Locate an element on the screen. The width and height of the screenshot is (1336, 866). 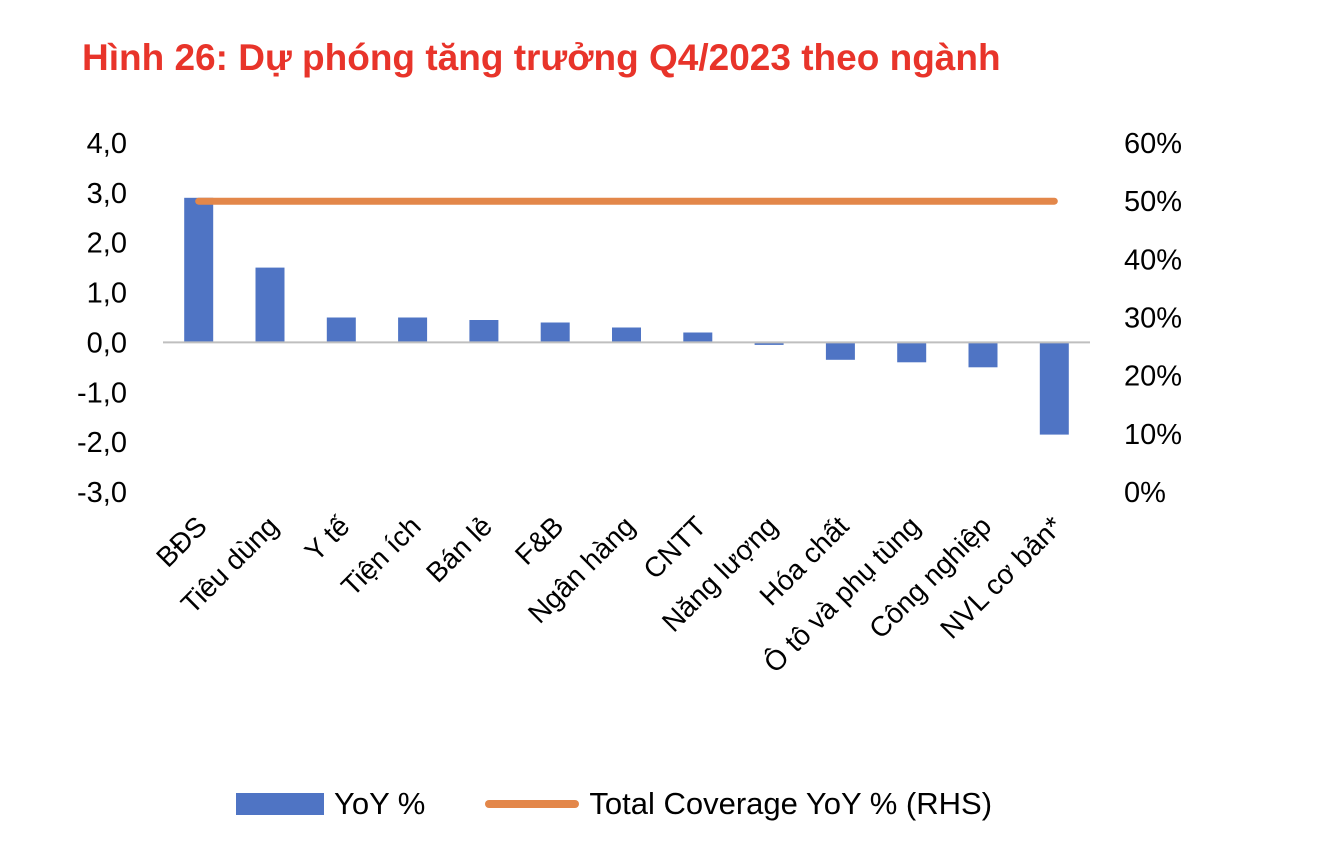
category-label-3: Tiện ích is located at coordinates (381, 556).